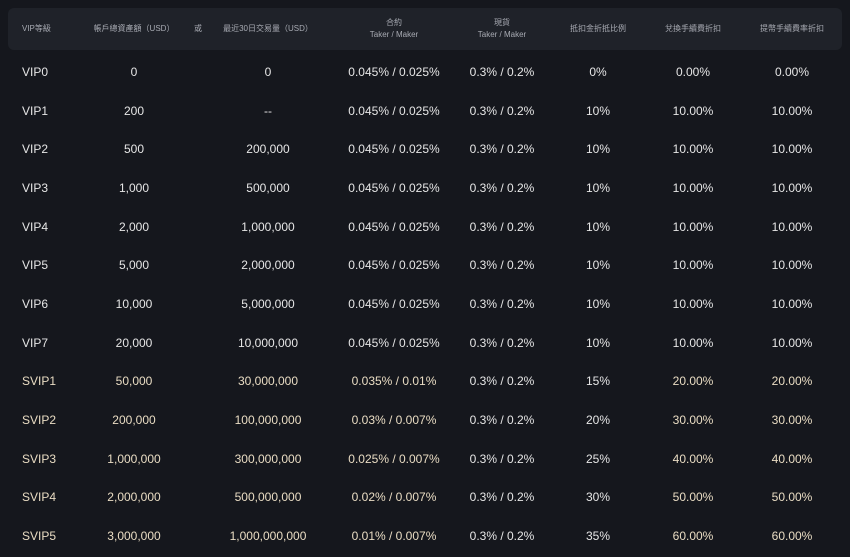 The image size is (850, 557). Describe the element at coordinates (394, 22) in the screenshot. I see `header-futures-label: 合約` at that location.